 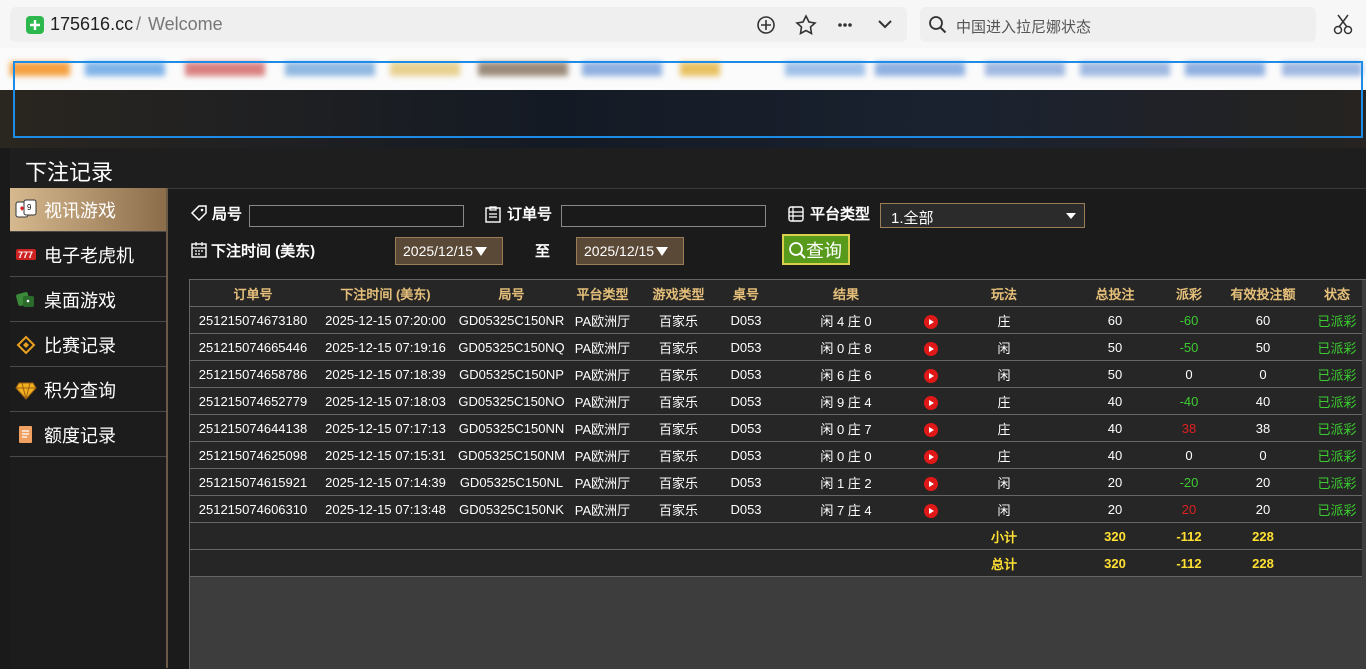 I want to click on blank-cell, so click(x=566, y=536).